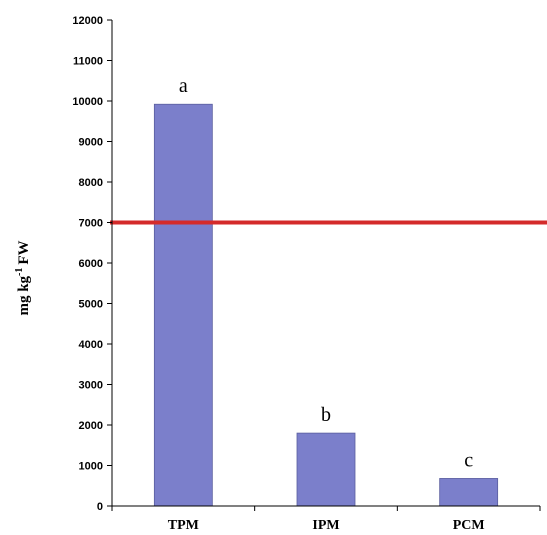 This screenshot has height=535, width=547. I want to click on y-tick-label: 7000, so click(91, 224).